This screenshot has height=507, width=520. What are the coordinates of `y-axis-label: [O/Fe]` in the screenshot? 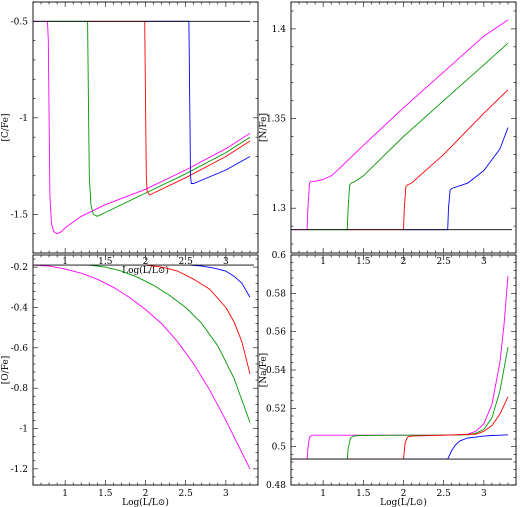 It's located at (6, 370).